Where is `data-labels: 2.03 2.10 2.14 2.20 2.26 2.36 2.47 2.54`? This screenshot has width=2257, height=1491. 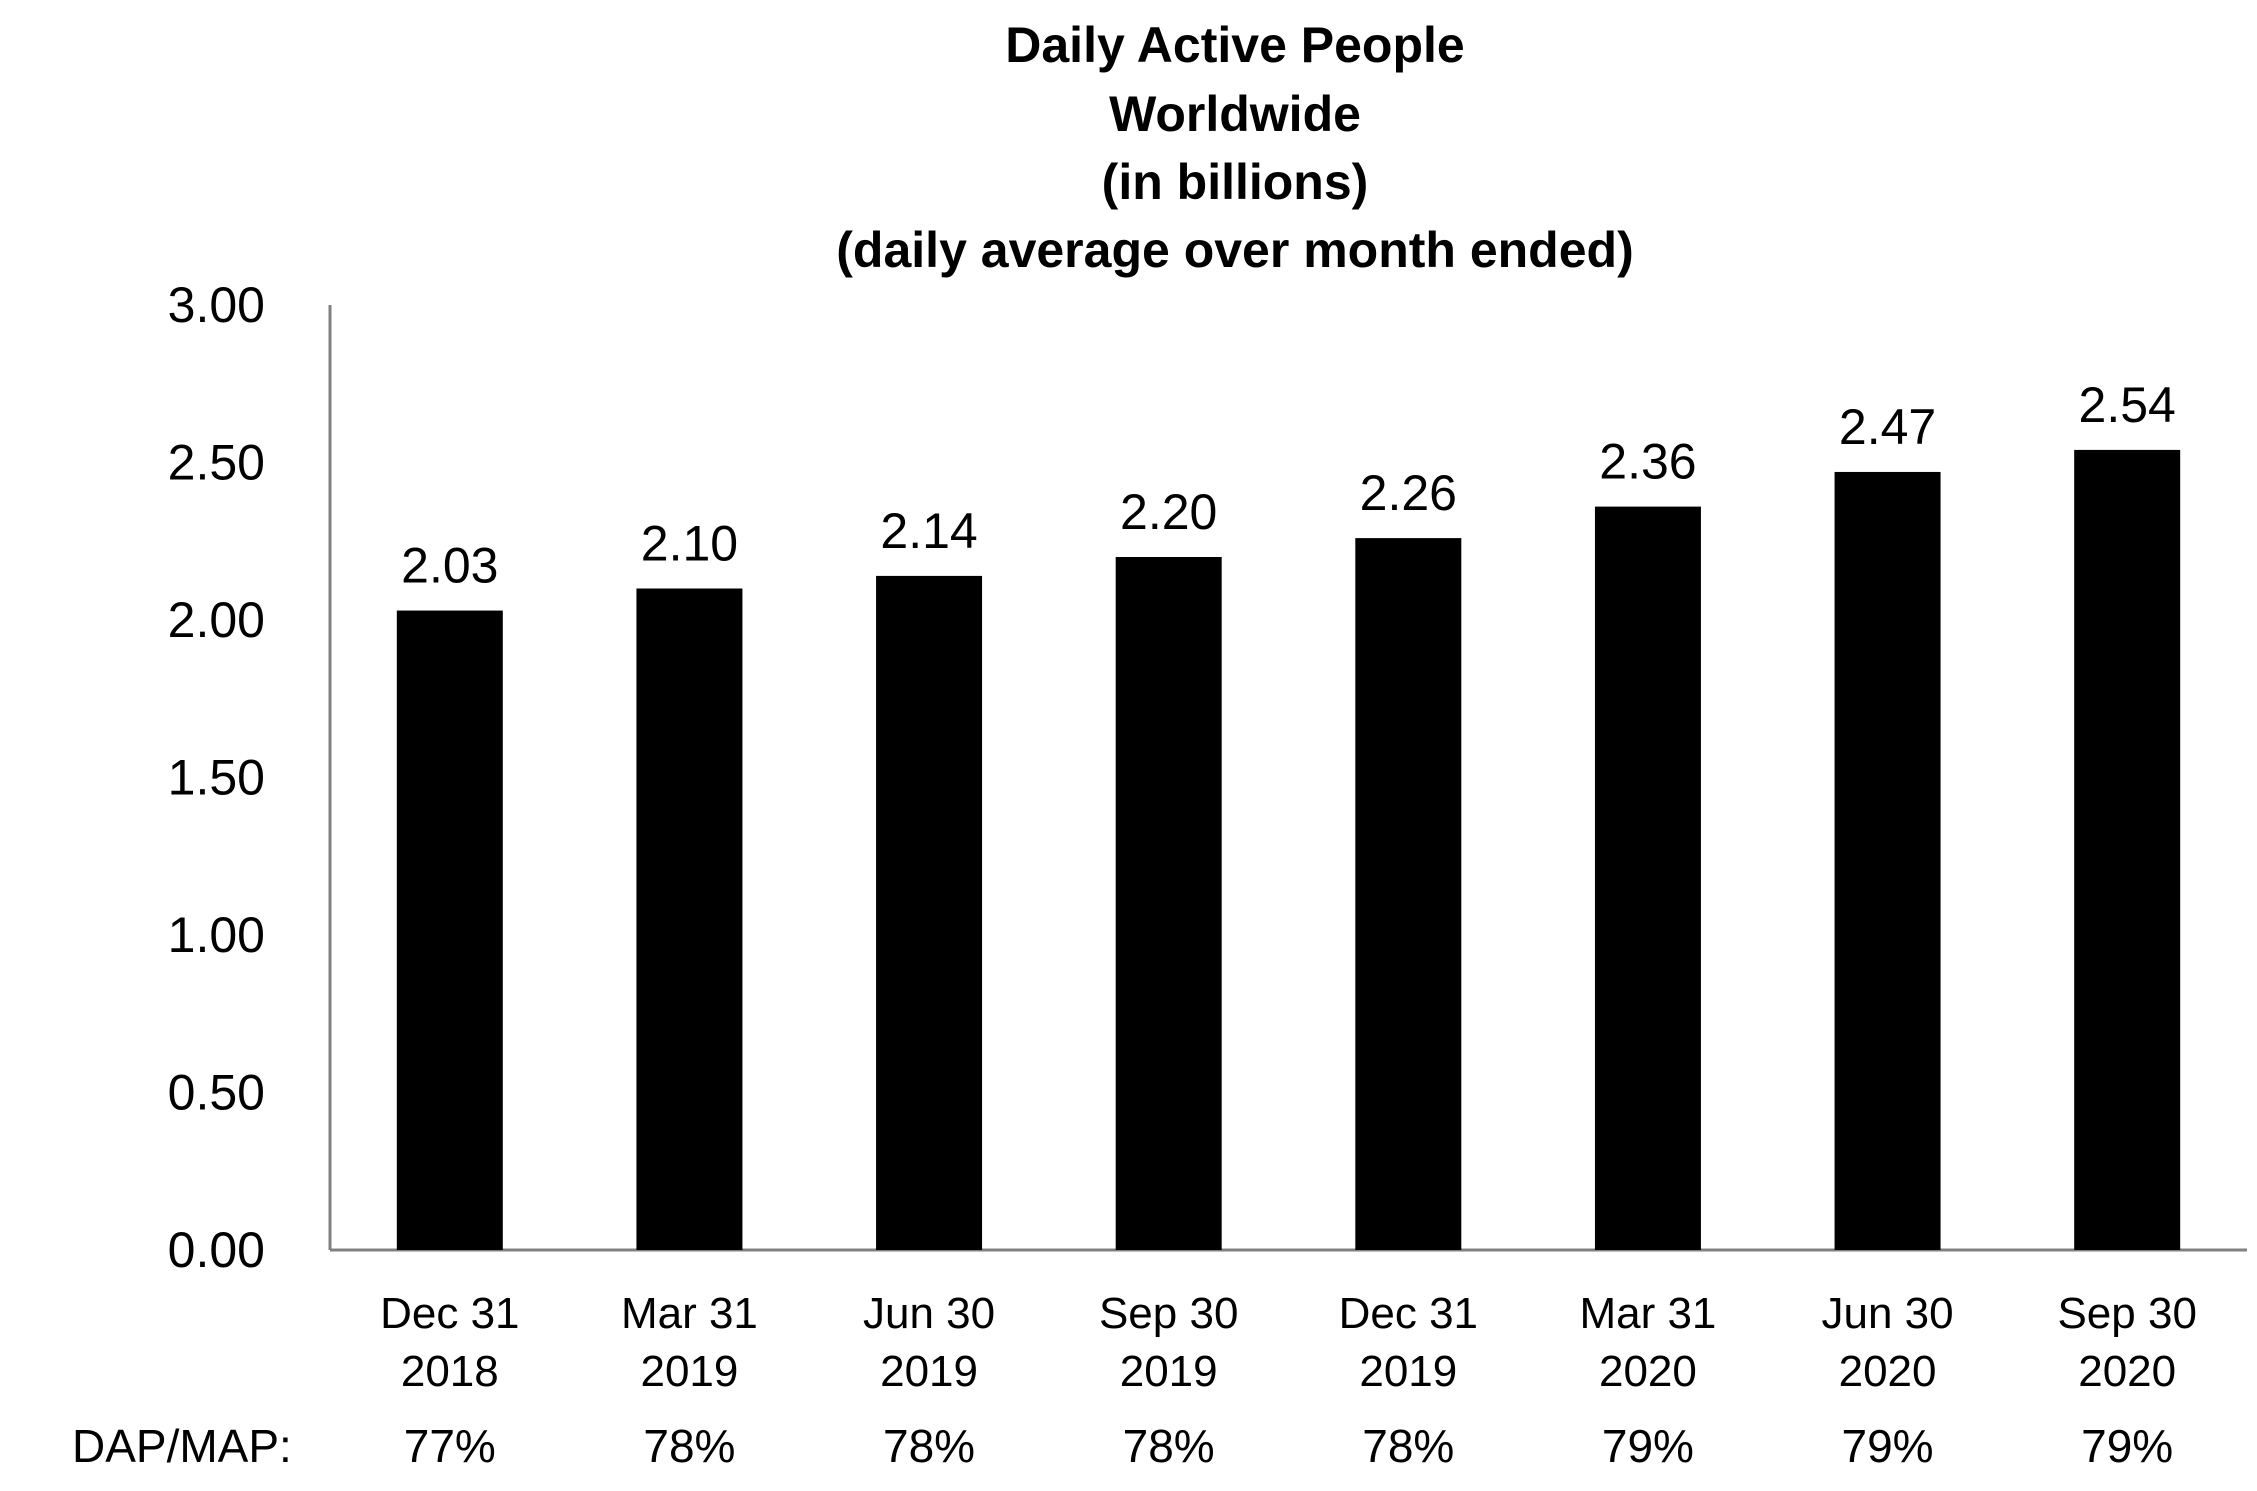 data-labels: 2.03 2.10 2.14 2.20 2.26 2.36 2.47 2.54 is located at coordinates (1288, 485).